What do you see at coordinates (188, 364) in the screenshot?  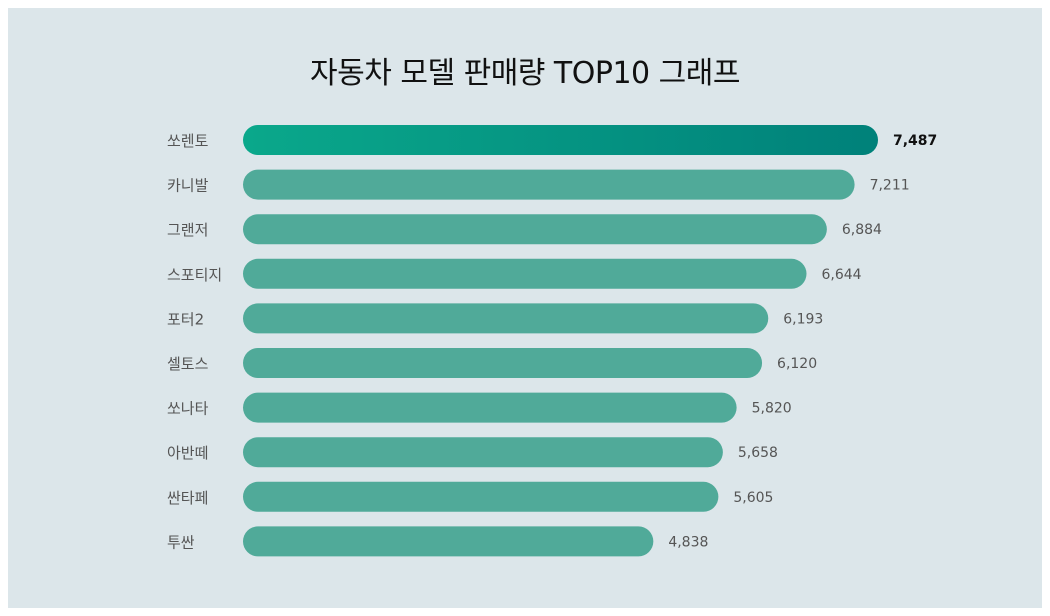 I see `category-label: 셀토스` at bounding box center [188, 364].